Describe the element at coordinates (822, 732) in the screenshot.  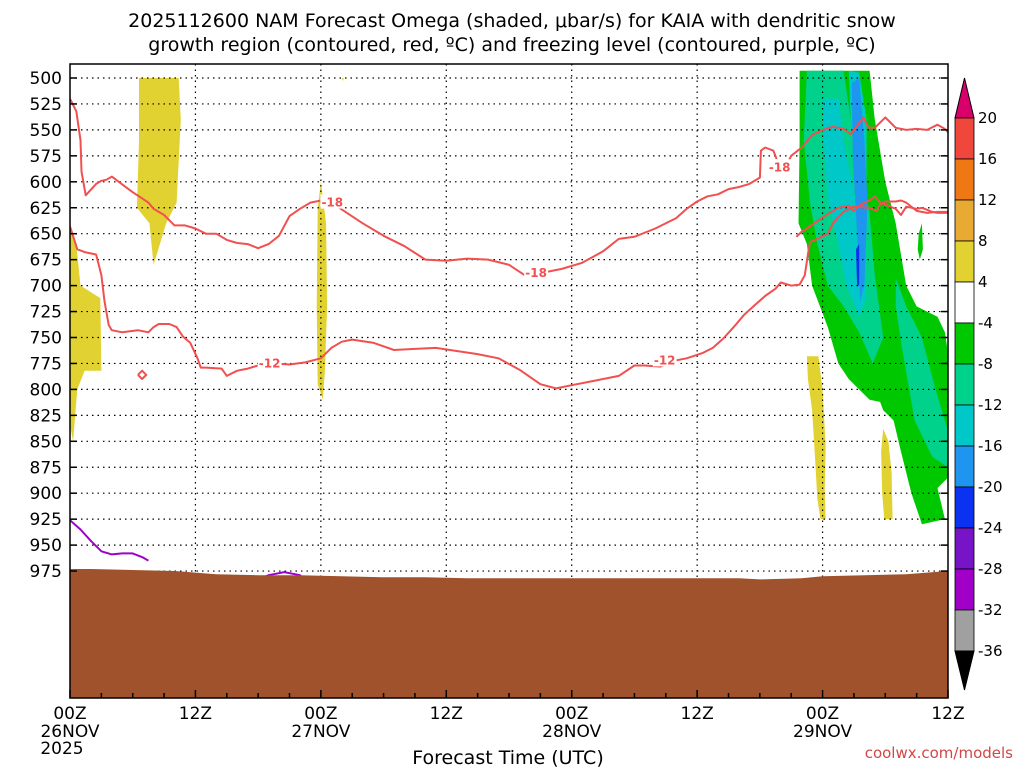
I see `x-date-label-72: 29NOV` at that location.